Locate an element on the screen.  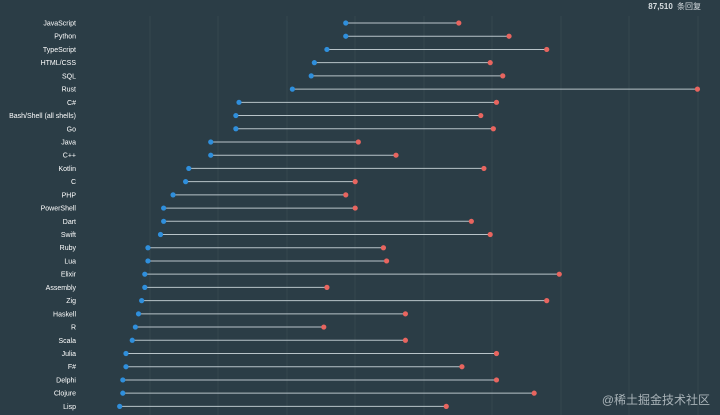
category-label-zig: Zig is located at coordinates (71, 301).